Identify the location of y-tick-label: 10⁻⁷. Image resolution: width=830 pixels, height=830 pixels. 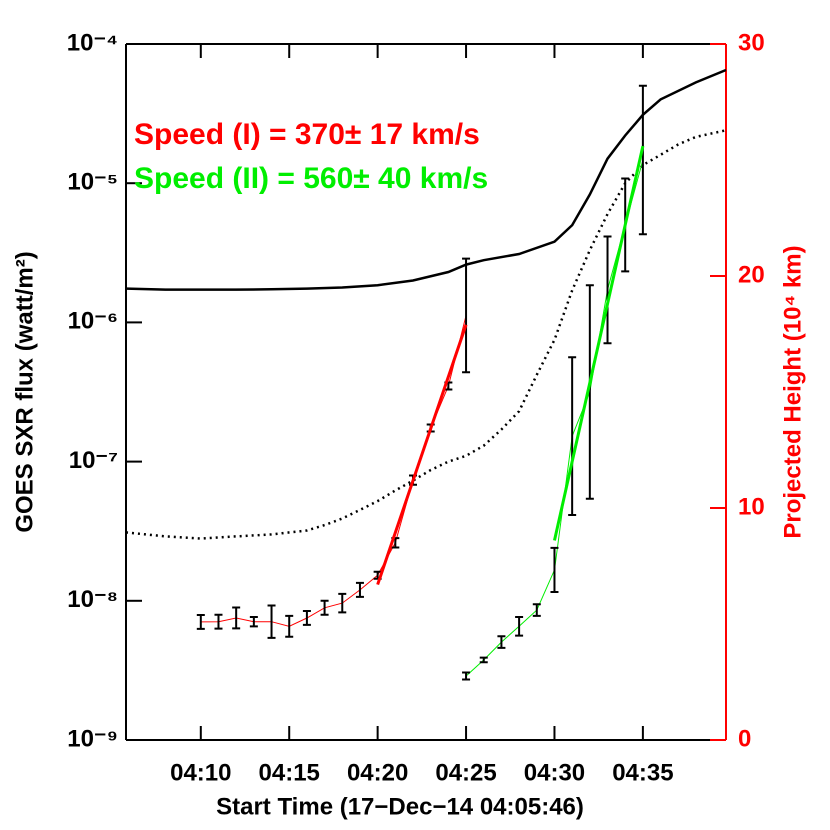
(93, 460).